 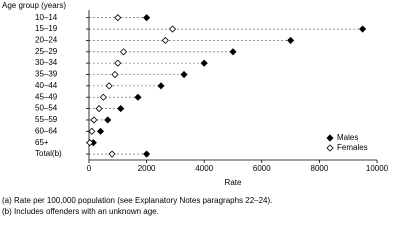 What do you see at coordinates (42, 142) in the screenshot?
I see `y-tick-label: 65+` at bounding box center [42, 142].